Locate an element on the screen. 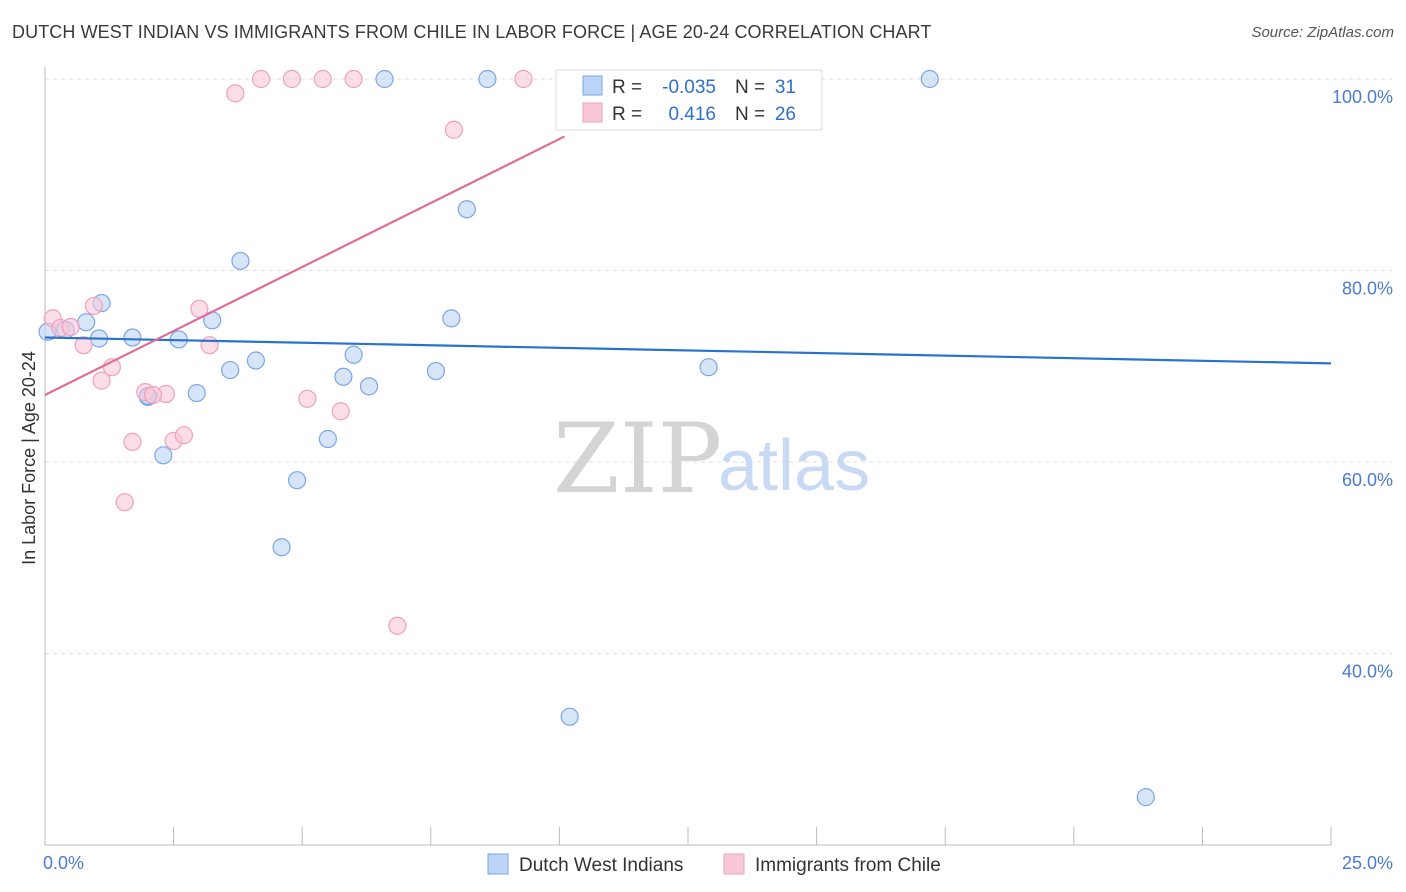  legend-n-label-1: N = is located at coordinates (750, 87).